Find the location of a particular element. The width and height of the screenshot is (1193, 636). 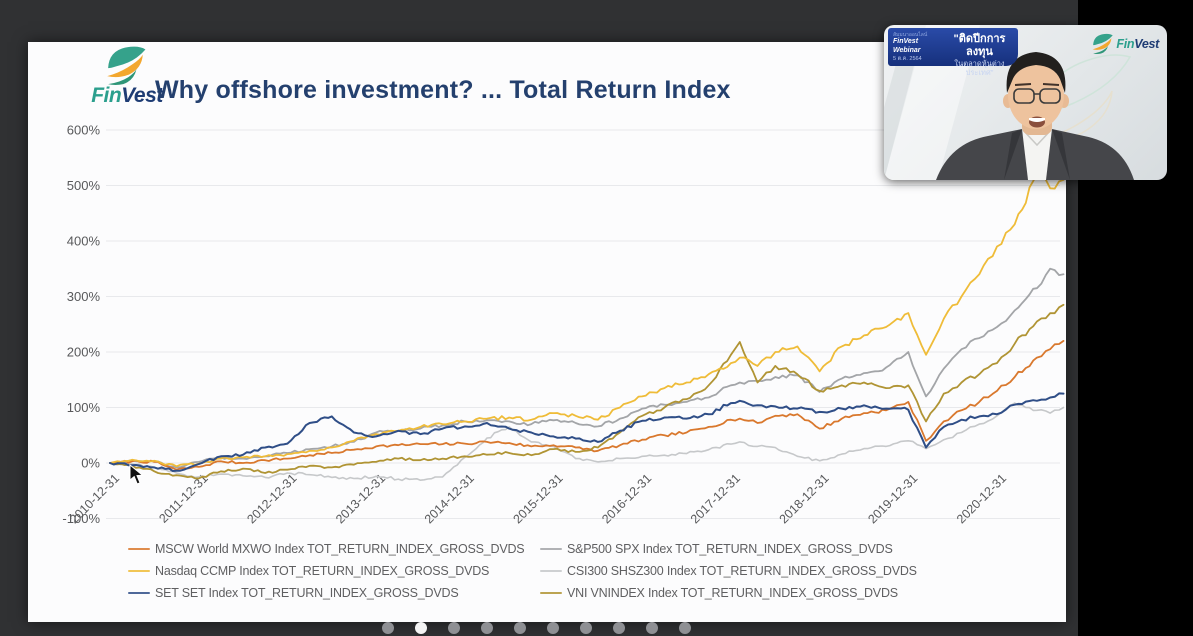

legend-swatch-sp500 is located at coordinates (551, 549).